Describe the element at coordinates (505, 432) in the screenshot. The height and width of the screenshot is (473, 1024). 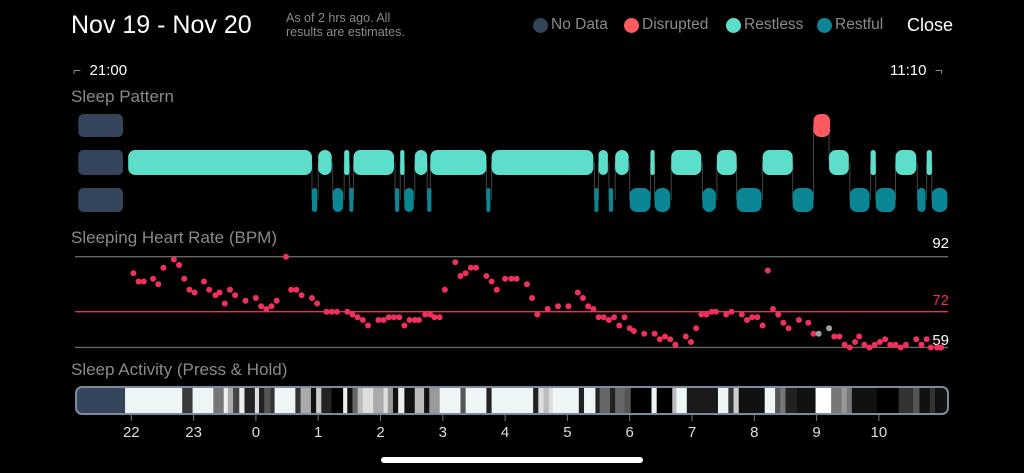
I see `axis-tick-label: 4` at that location.